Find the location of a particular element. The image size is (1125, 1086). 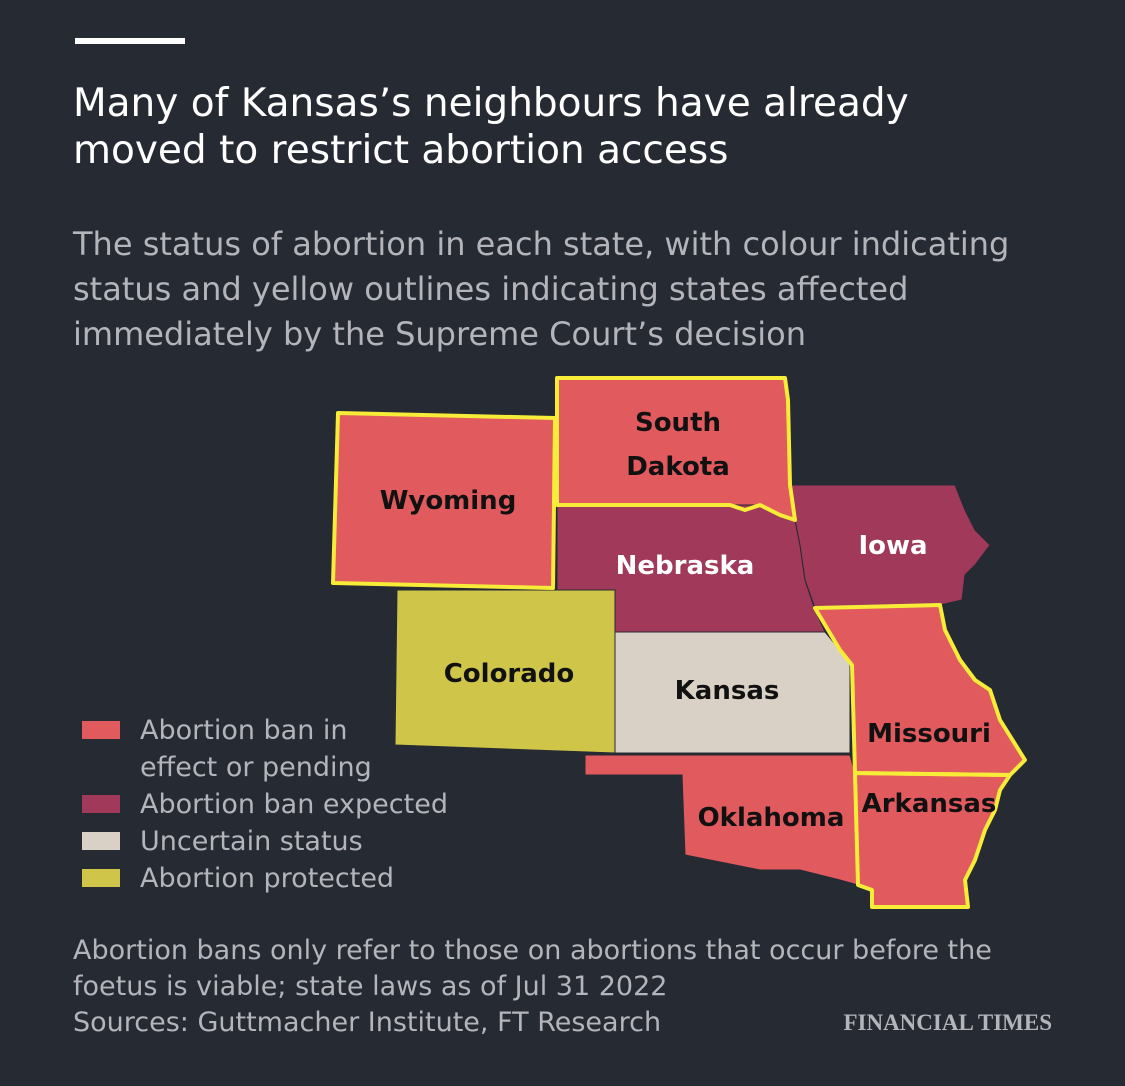

legend-item: Uncertain status is located at coordinates (292, 841).